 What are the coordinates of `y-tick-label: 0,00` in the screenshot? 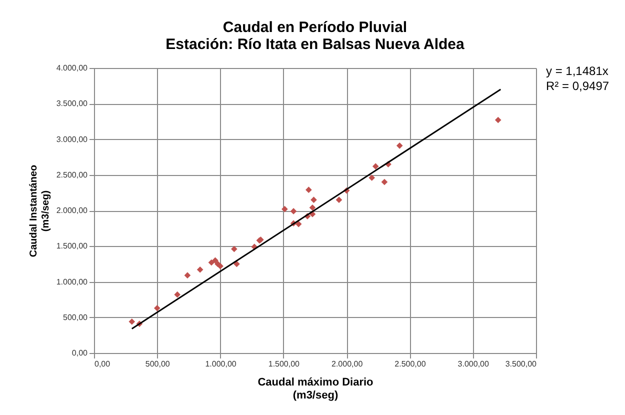 It's located at (80, 353).